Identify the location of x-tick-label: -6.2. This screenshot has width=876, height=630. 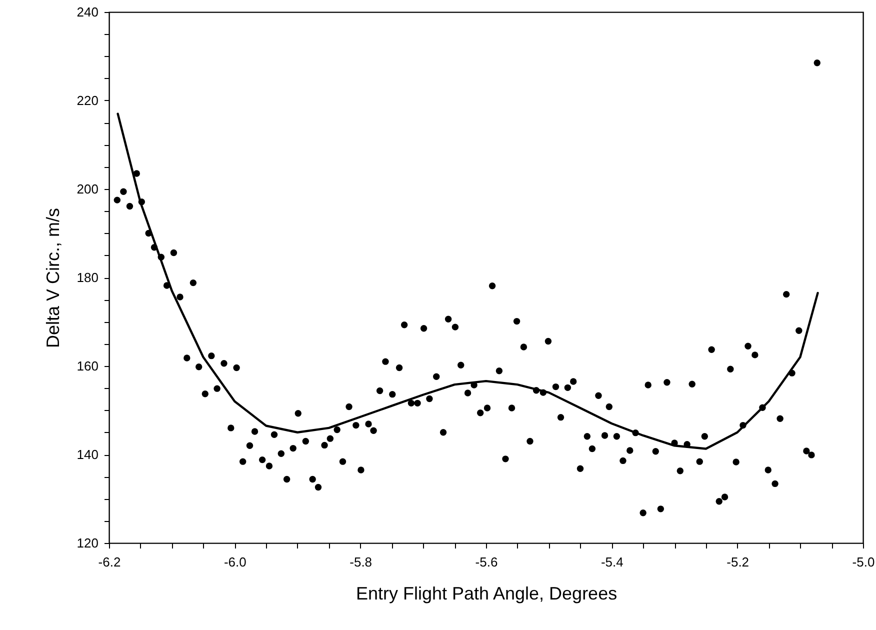
(109, 562).